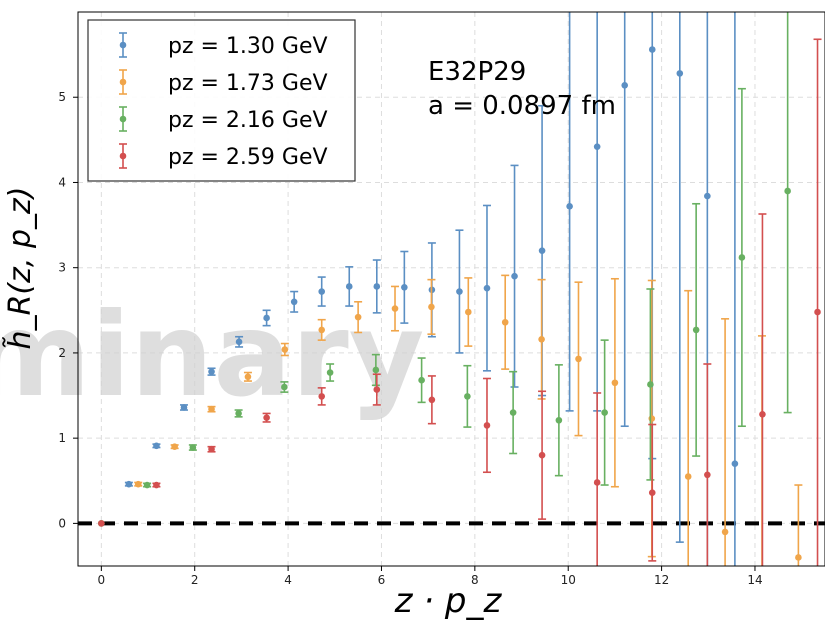 The height and width of the screenshot is (623, 825). What do you see at coordinates (102, 580) in the screenshot?
I see `x-tick-label: 0` at bounding box center [102, 580].